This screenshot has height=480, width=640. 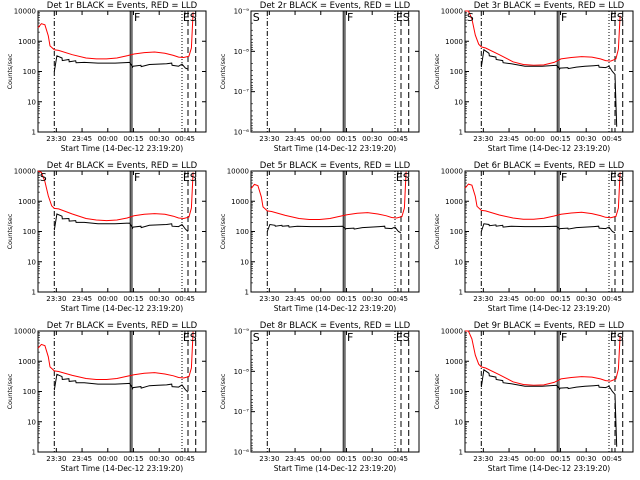 I want to click on y-tick-label: 10⁻⁶, so click(x=242, y=453).